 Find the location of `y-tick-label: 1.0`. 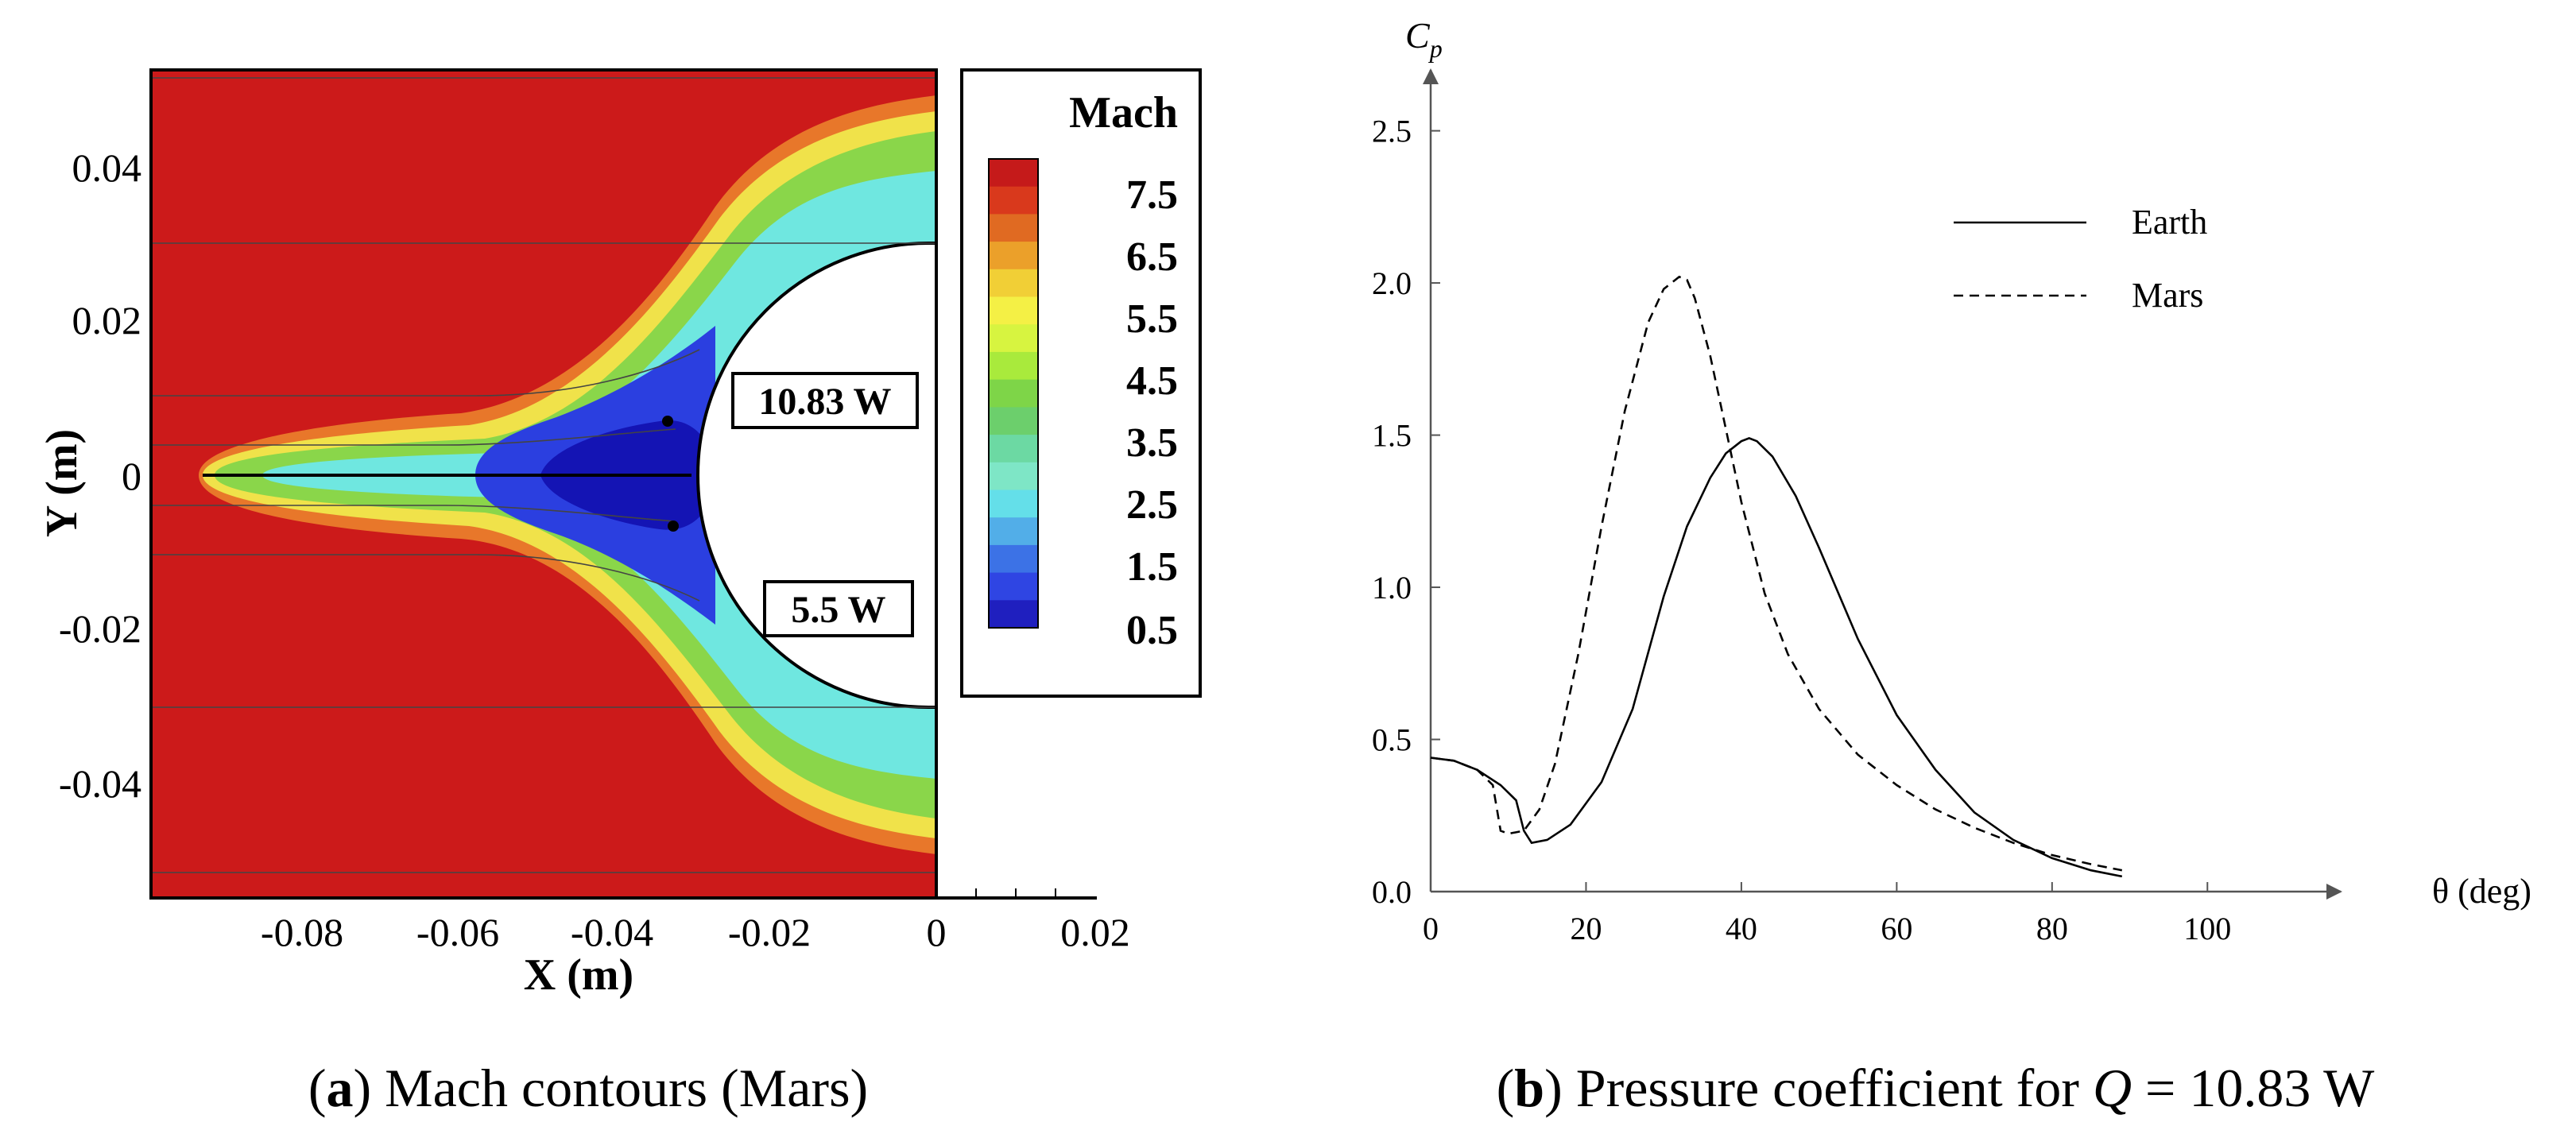

y-tick-label: 1.0 is located at coordinates (1392, 588).